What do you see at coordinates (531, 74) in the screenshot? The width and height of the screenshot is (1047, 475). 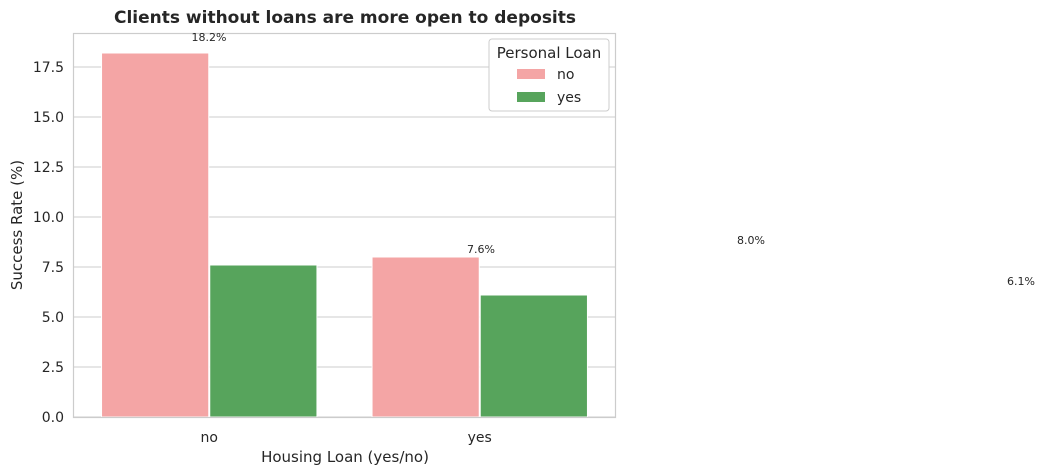 I see `legend-swatch-no` at bounding box center [531, 74].